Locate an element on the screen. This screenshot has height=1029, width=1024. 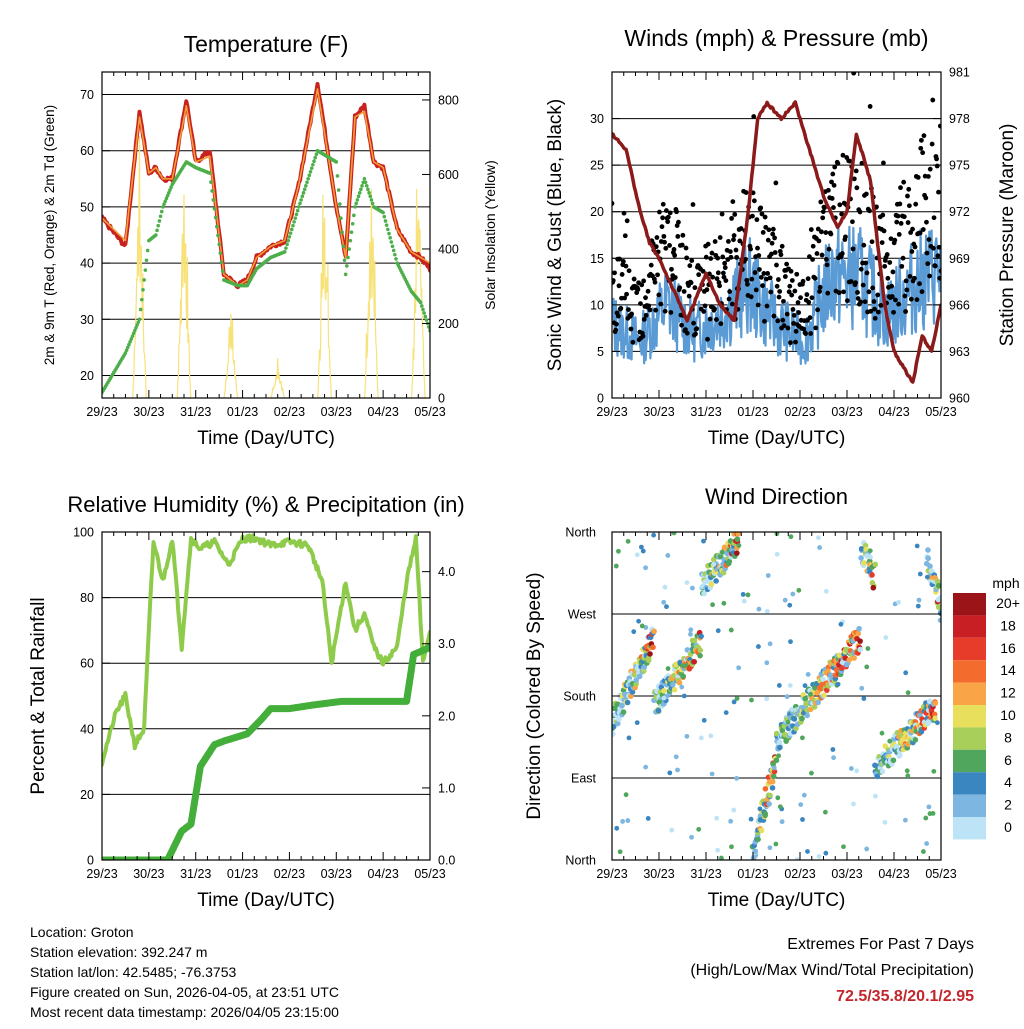
y-tick-label: 80 is located at coordinates (87, 598).